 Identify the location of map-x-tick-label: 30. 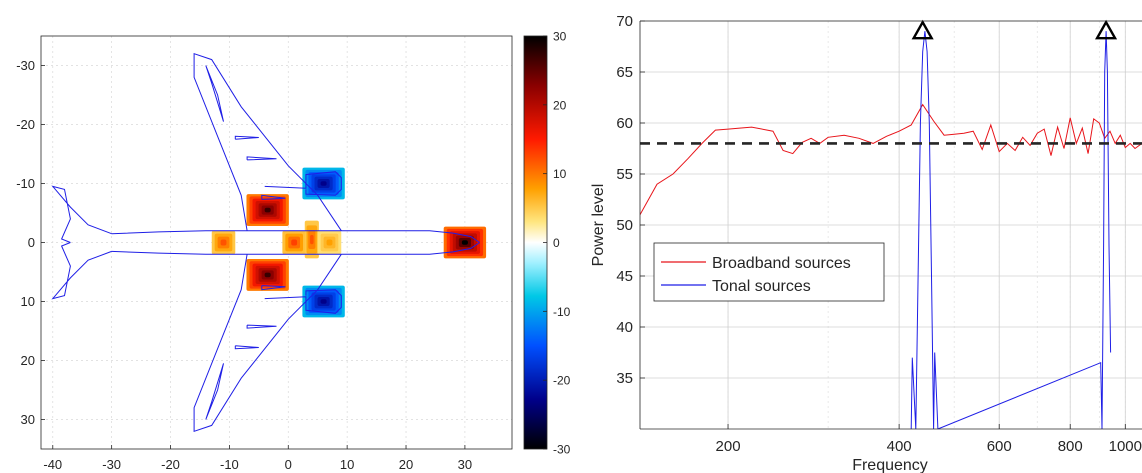
(465, 464).